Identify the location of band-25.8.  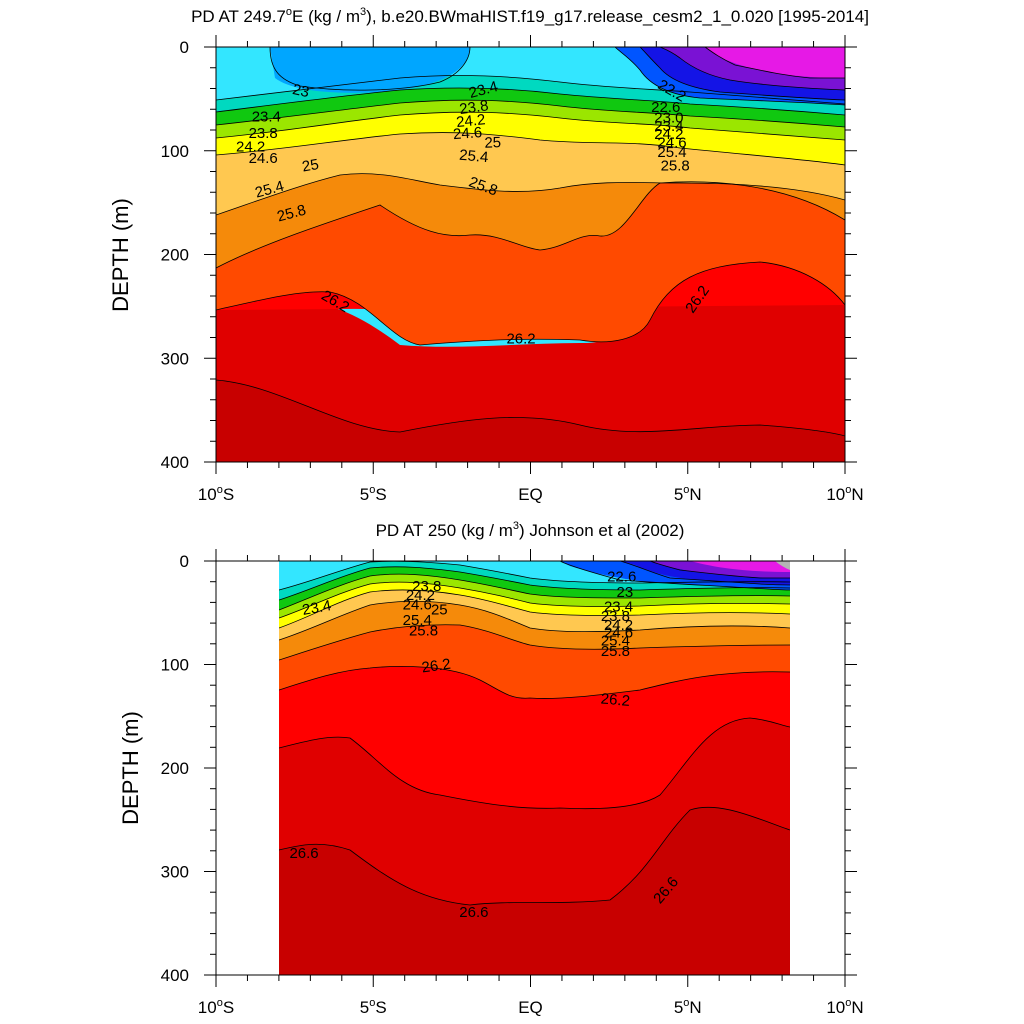
(530, 263).